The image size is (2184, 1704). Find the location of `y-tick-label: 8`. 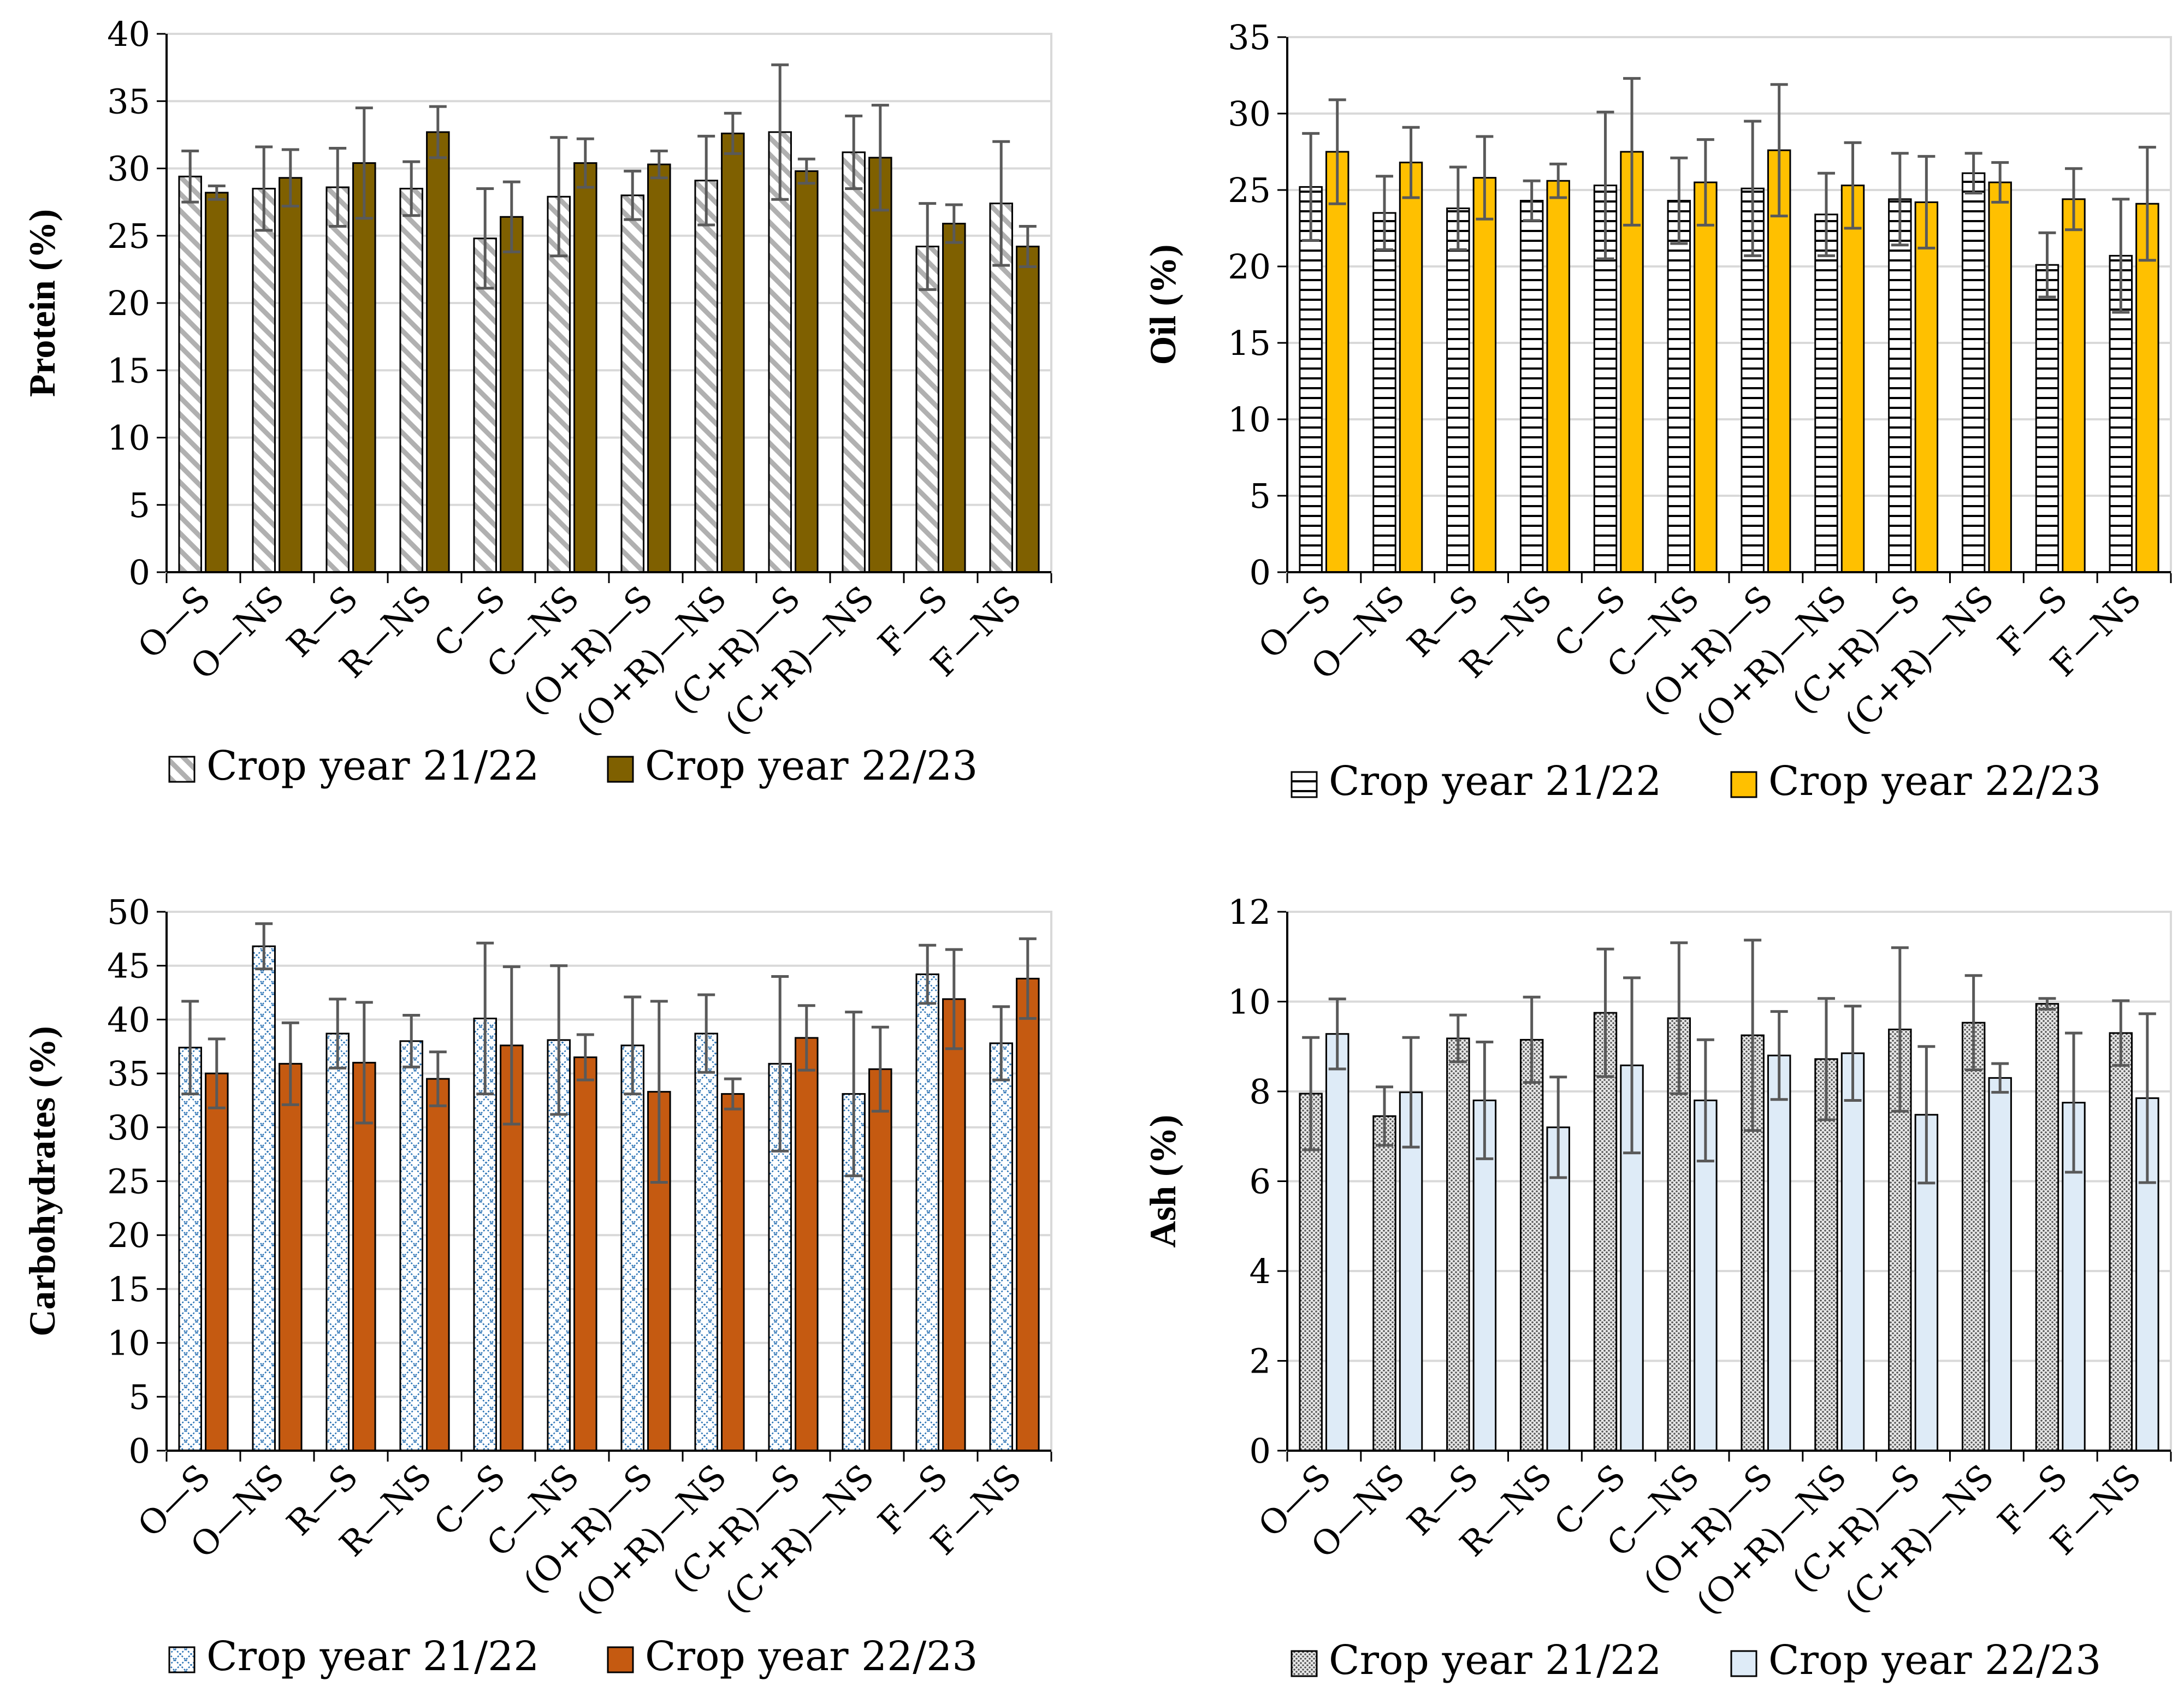

y-tick-label: 8 is located at coordinates (1260, 1092).